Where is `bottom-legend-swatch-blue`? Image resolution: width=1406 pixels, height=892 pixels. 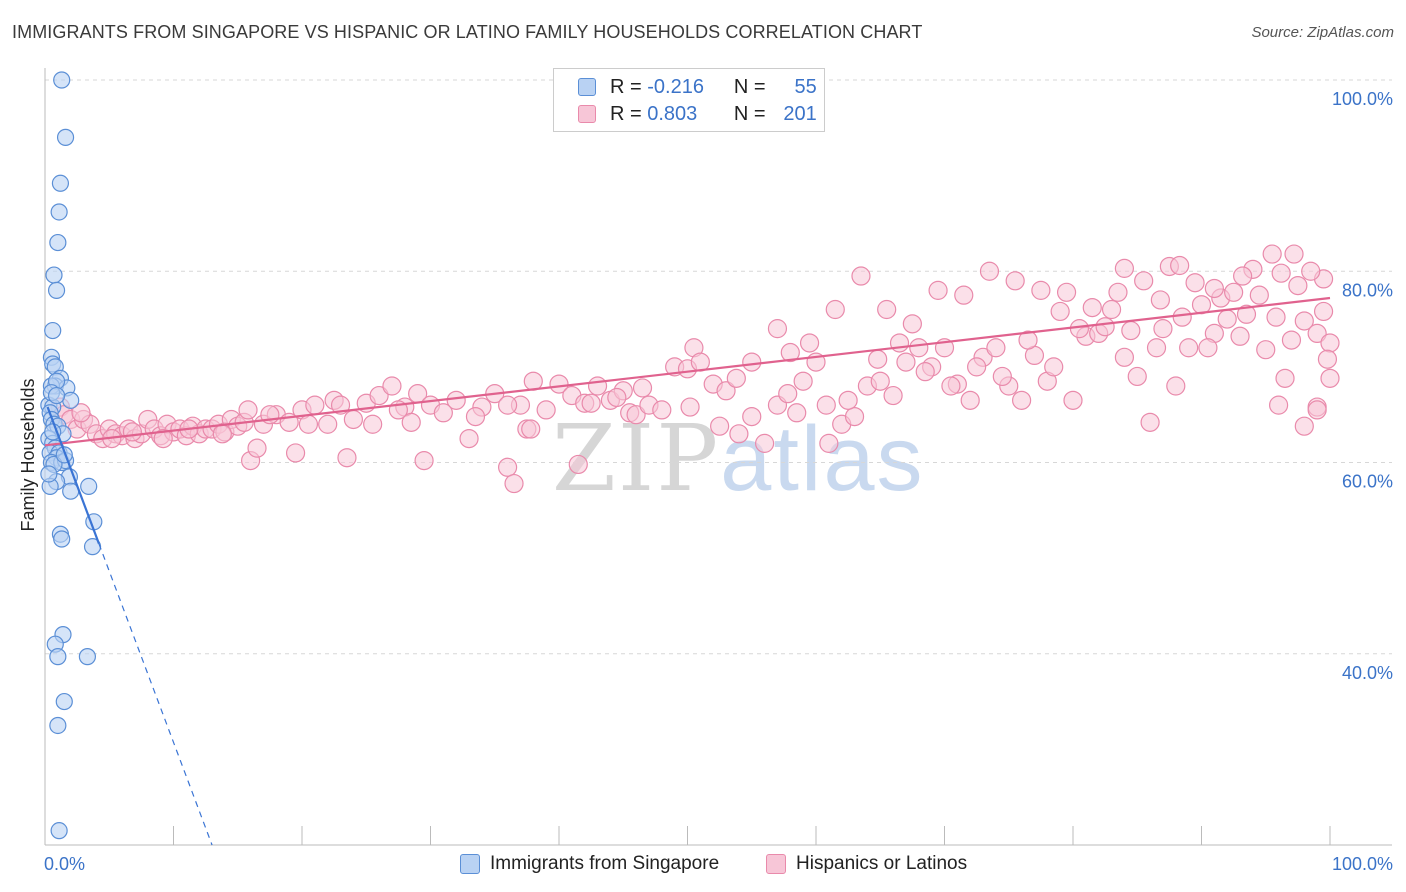 bottom-legend-swatch-blue is located at coordinates (470, 864).